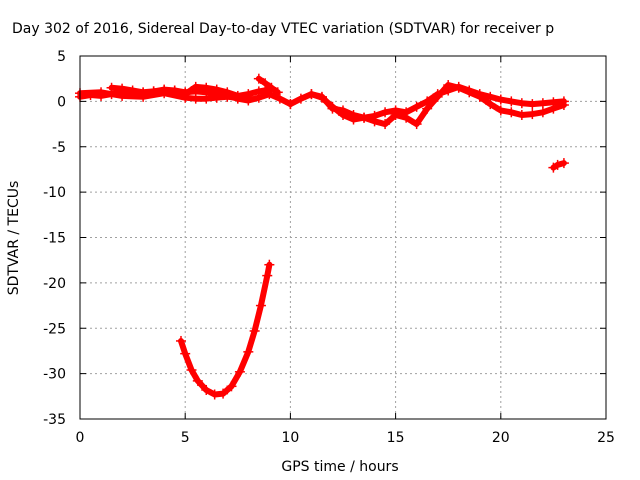 The image size is (640, 480). I want to click on y-axis-label: SDTVAR / TECUs, so click(14, 238).